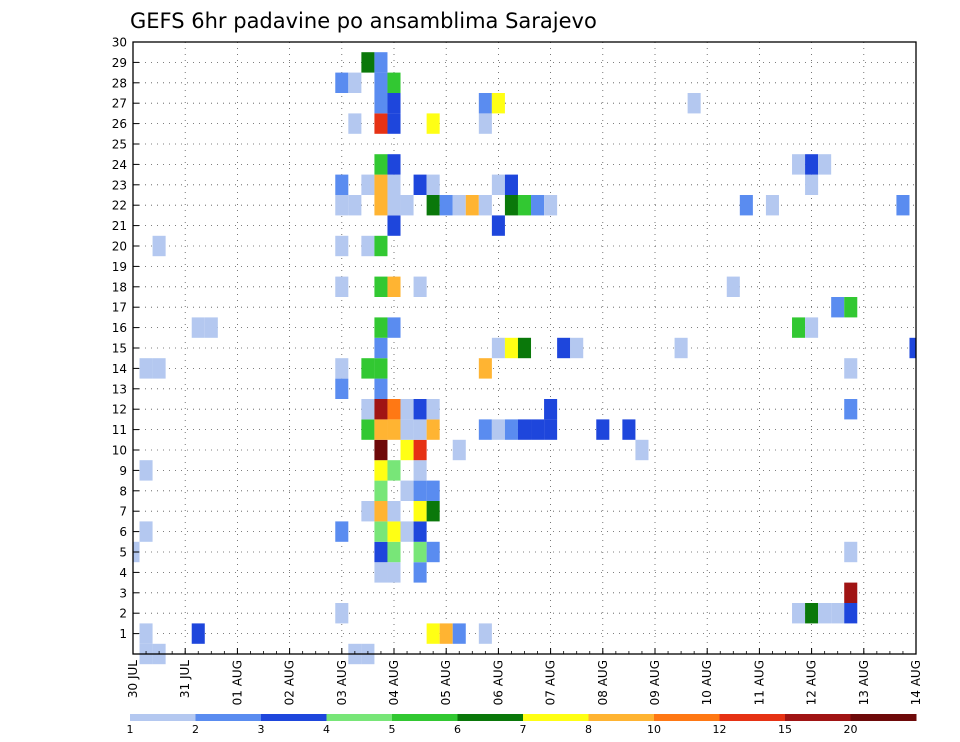  What do you see at coordinates (457, 729) in the screenshot?
I see `colorbar-label: 6` at bounding box center [457, 729].